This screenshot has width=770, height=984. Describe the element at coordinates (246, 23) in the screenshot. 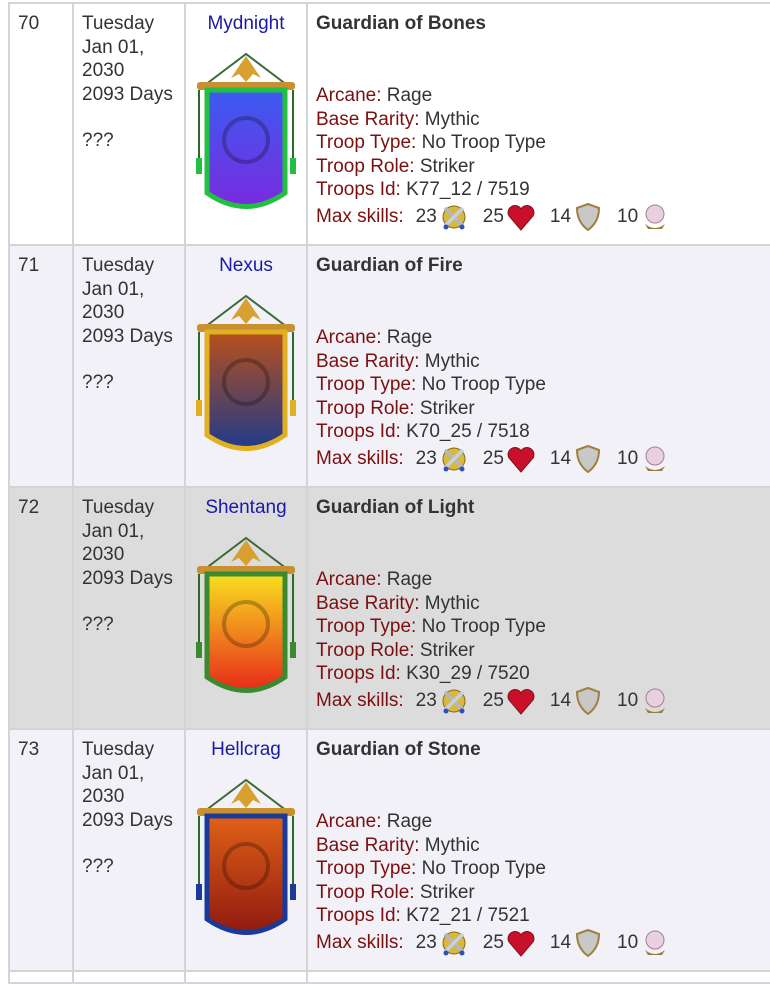

I see `kingdom-link: Mydnight` at that location.